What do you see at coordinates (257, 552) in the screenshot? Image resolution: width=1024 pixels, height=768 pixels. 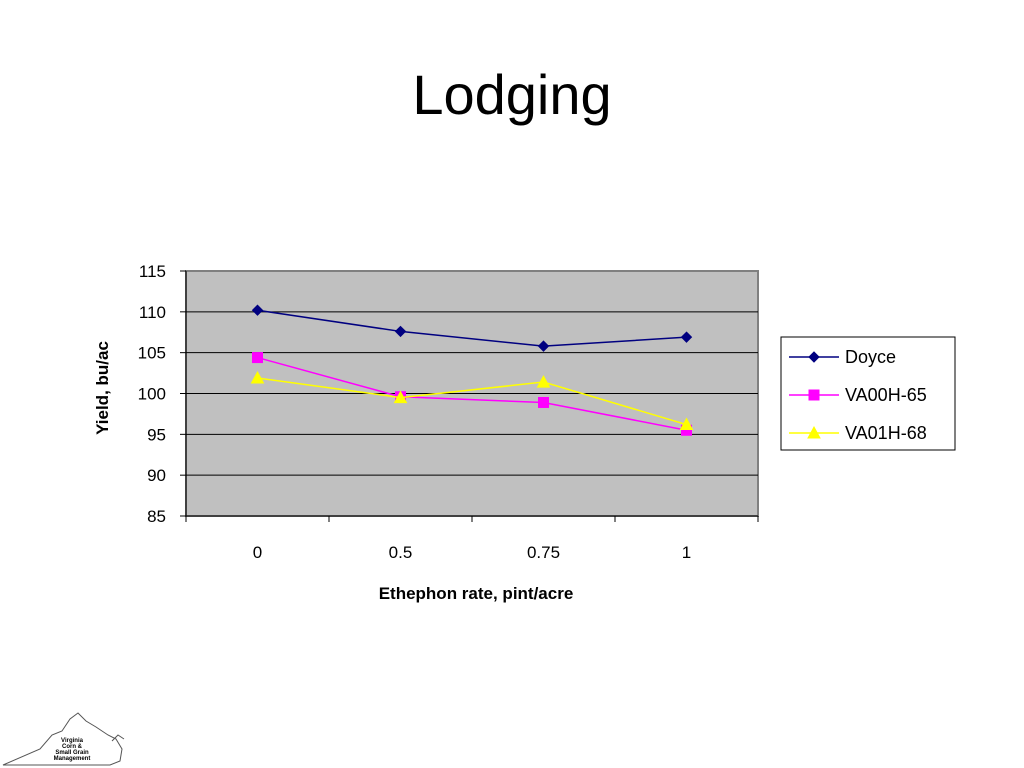 I see `x-tick-label: 0` at bounding box center [257, 552].